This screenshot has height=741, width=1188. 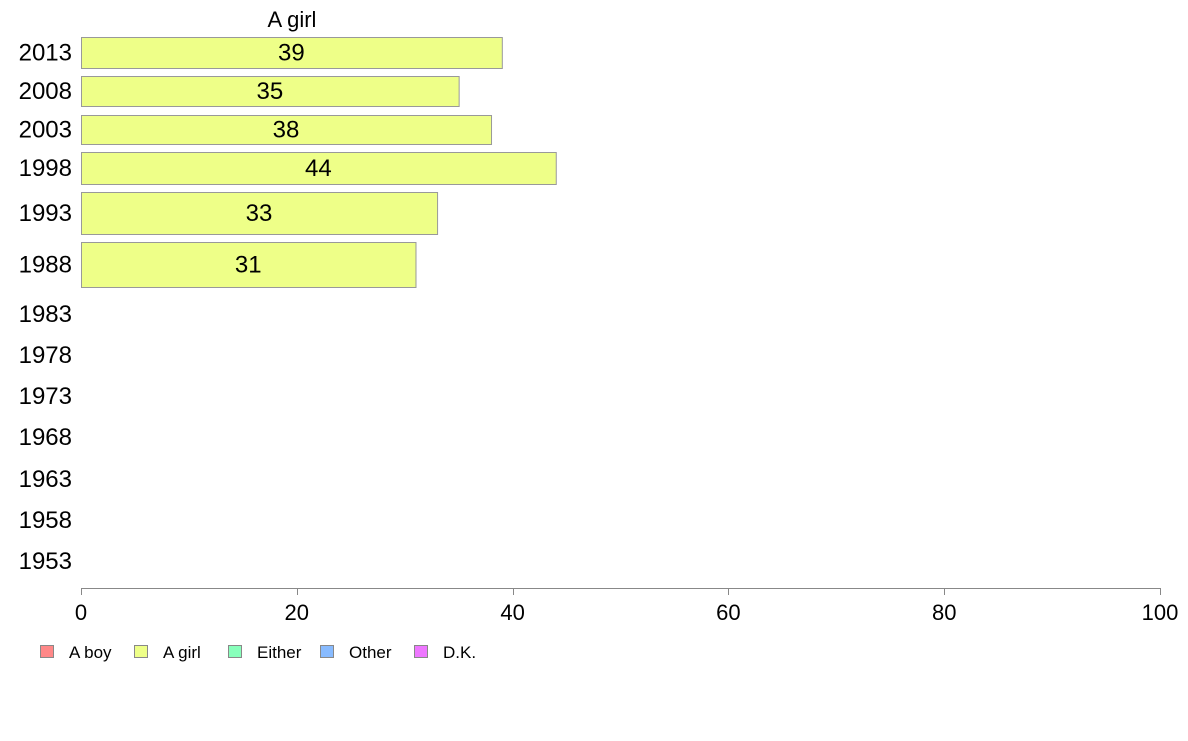 I want to click on legend-label-a-girl: A girl, so click(x=182, y=652).